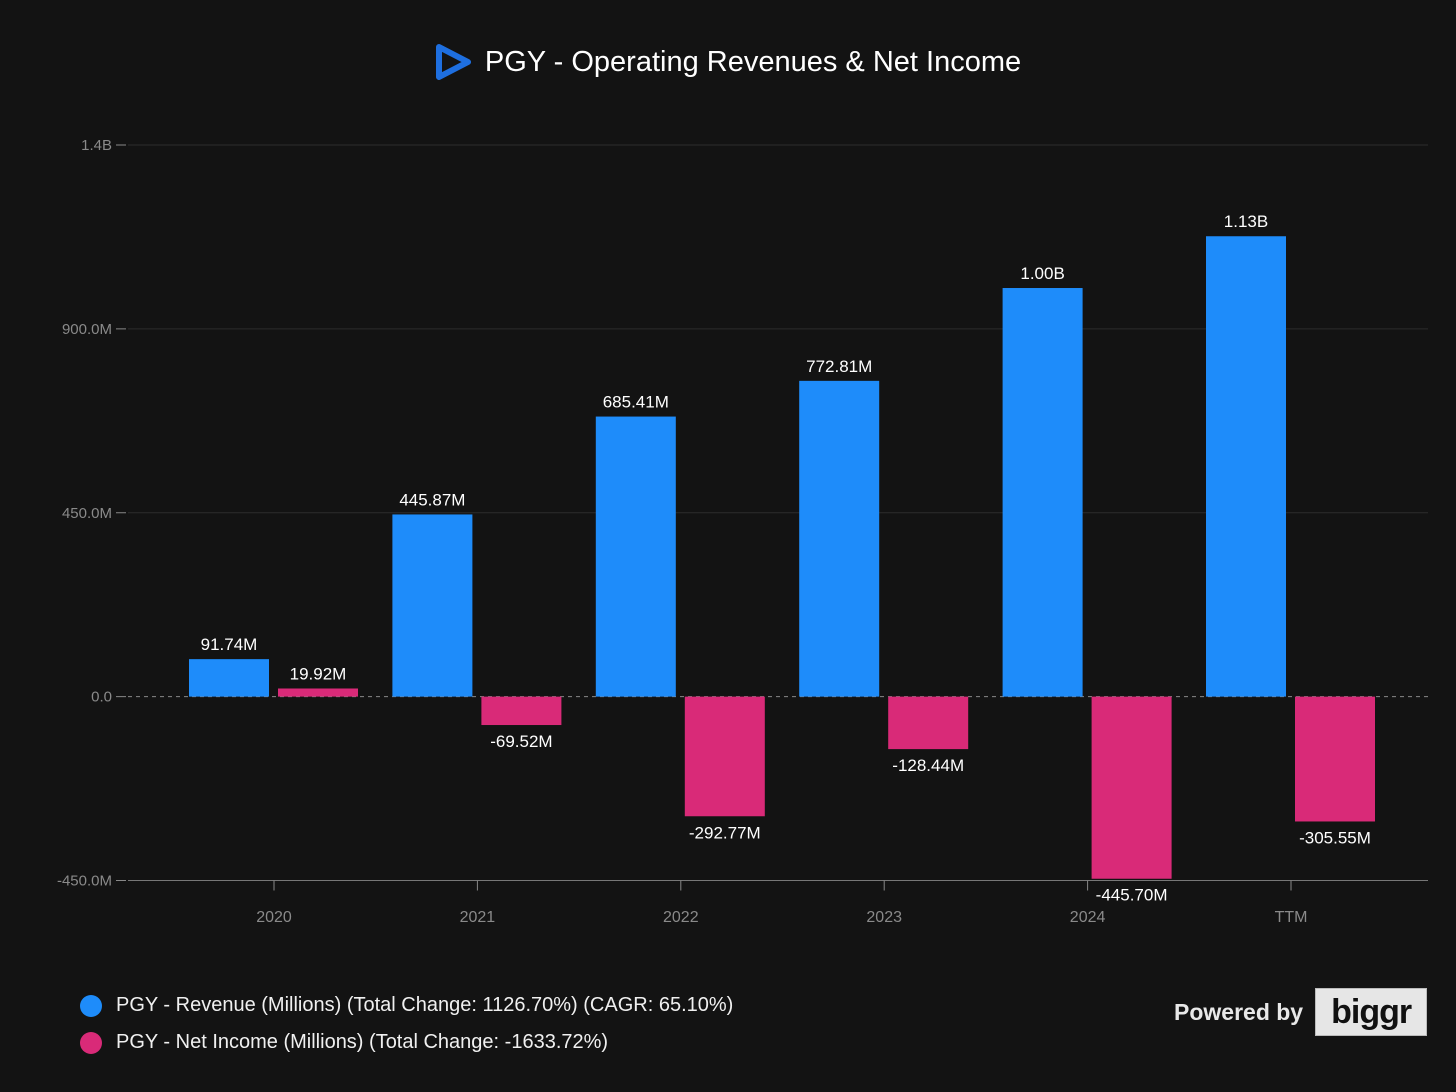 The width and height of the screenshot is (1456, 1092). What do you see at coordinates (478, 917) in the screenshot?
I see `x-tick-label: 2021` at bounding box center [478, 917].